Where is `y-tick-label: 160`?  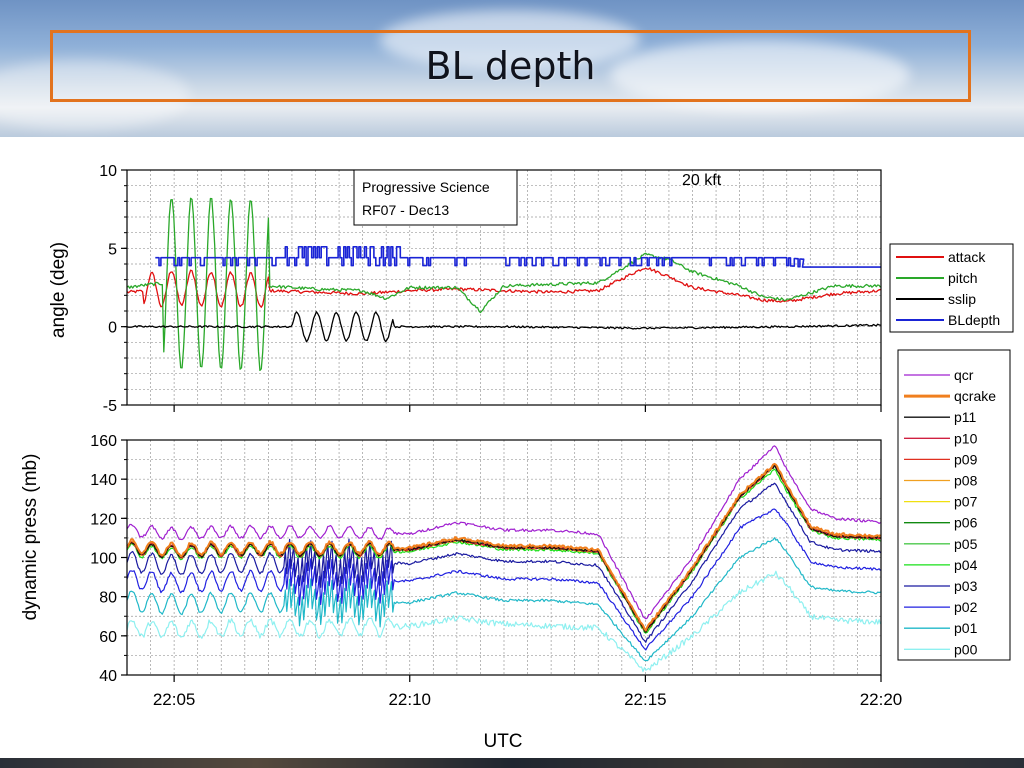
y-tick-label: 160 is located at coordinates (103, 441).